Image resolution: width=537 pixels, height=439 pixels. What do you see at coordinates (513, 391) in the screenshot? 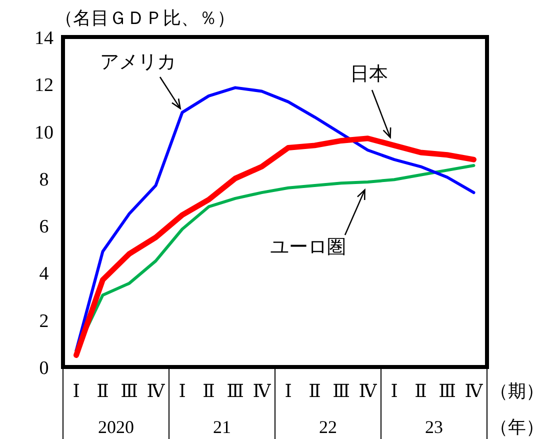
I see `text: （期）` at bounding box center [513, 391].